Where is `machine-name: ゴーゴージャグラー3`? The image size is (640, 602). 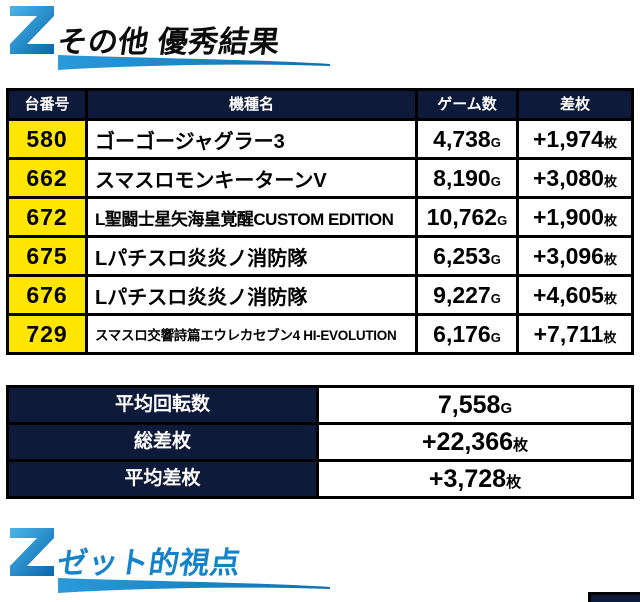
machine-name: ゴーゴージャグラー3 is located at coordinates (251, 139).